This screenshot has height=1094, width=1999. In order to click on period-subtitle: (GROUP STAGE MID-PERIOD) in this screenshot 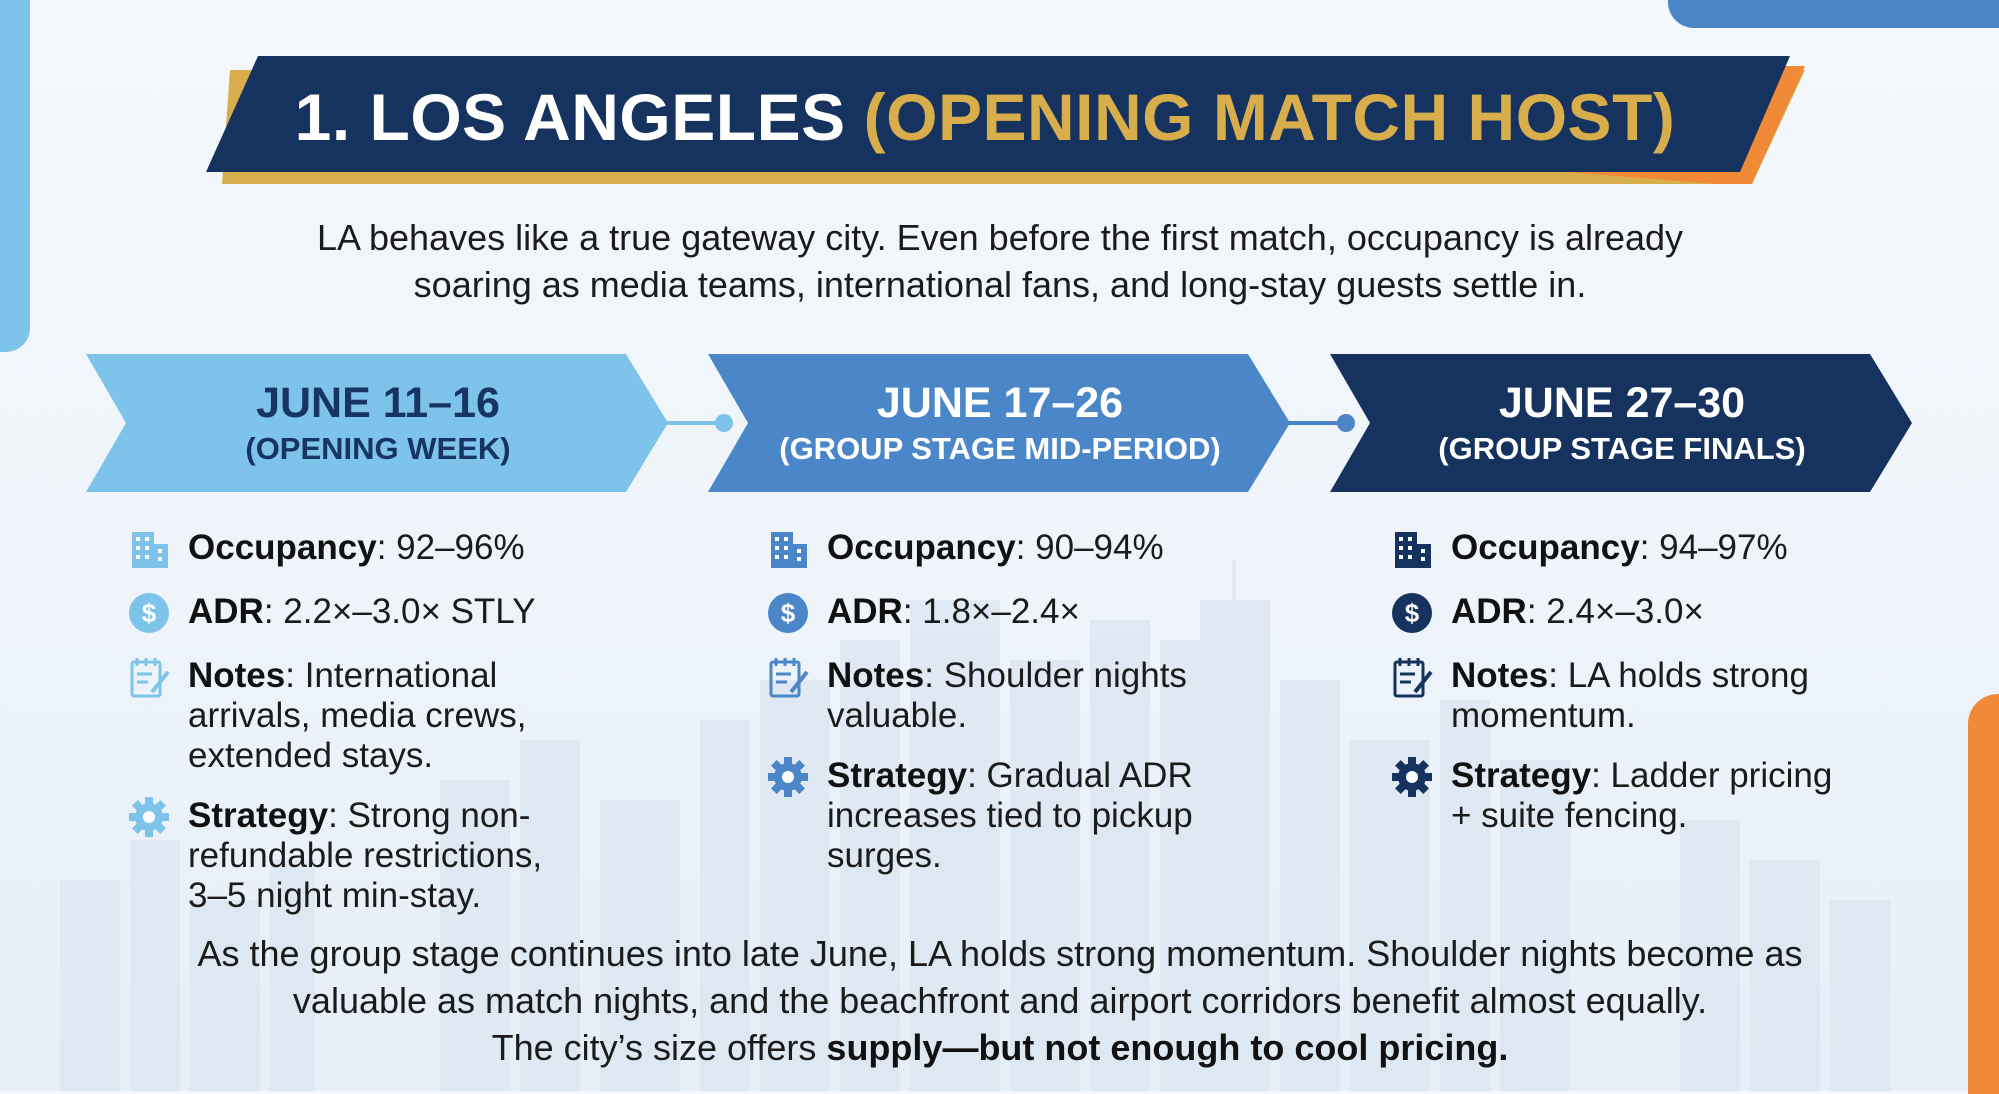, I will do `click(1000, 448)`.